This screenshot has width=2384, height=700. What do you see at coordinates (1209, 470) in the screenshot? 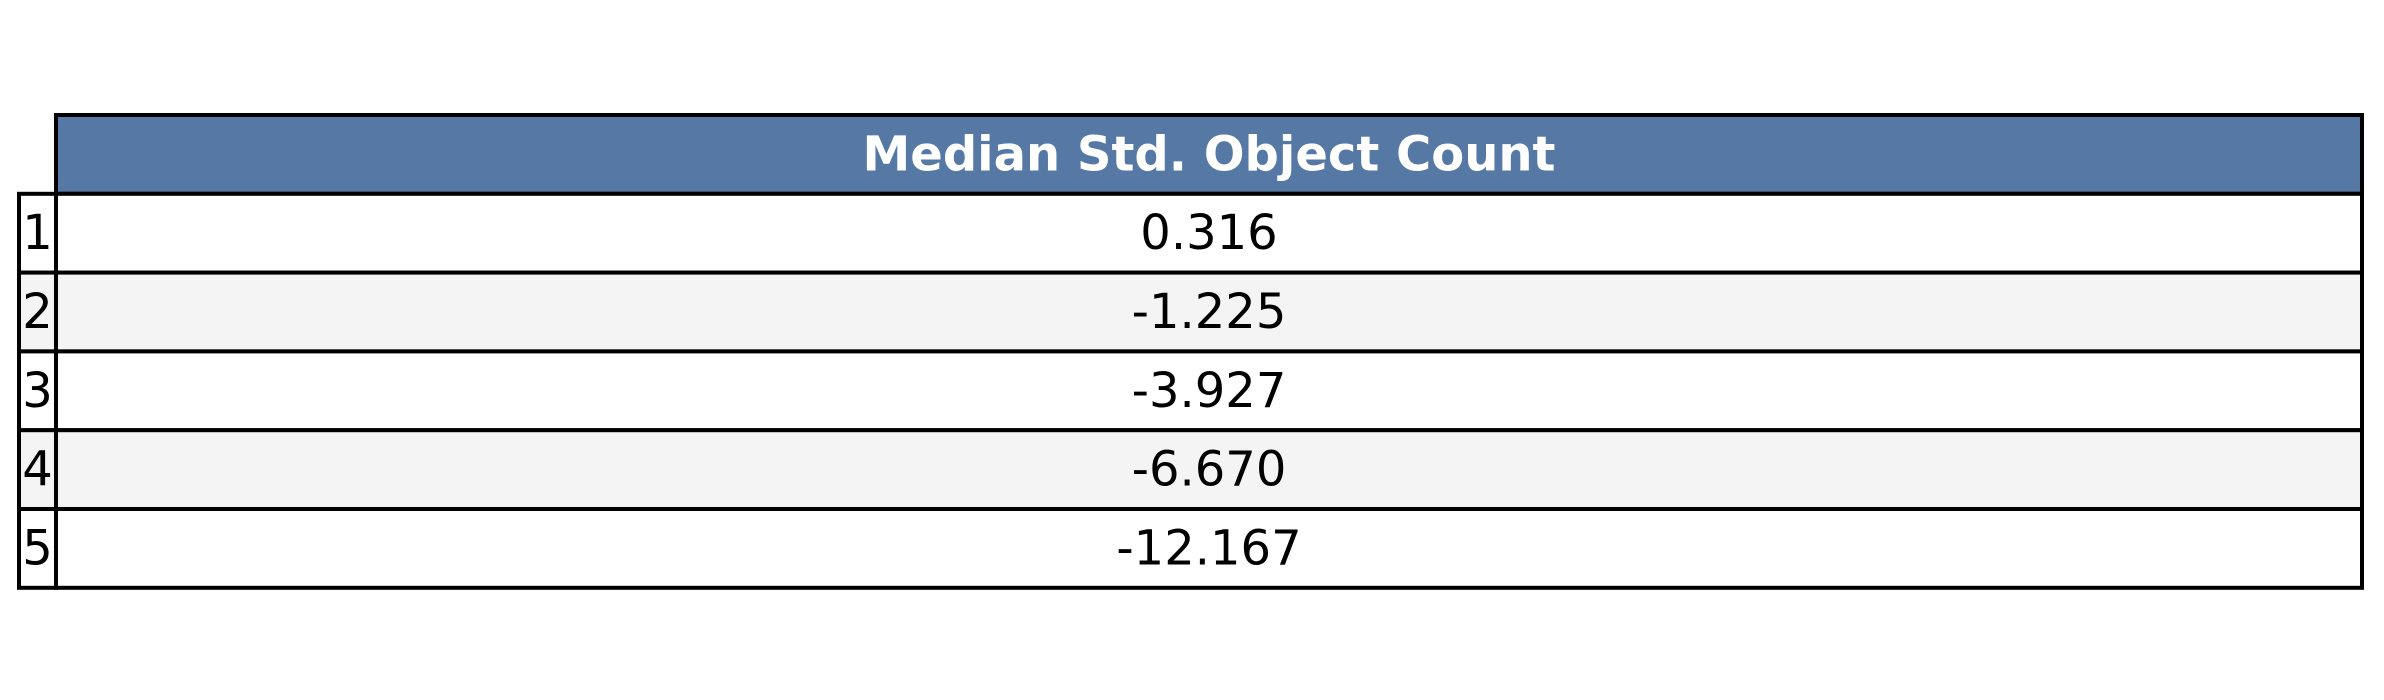
I see `cell-value: -6.670` at bounding box center [1209, 470].